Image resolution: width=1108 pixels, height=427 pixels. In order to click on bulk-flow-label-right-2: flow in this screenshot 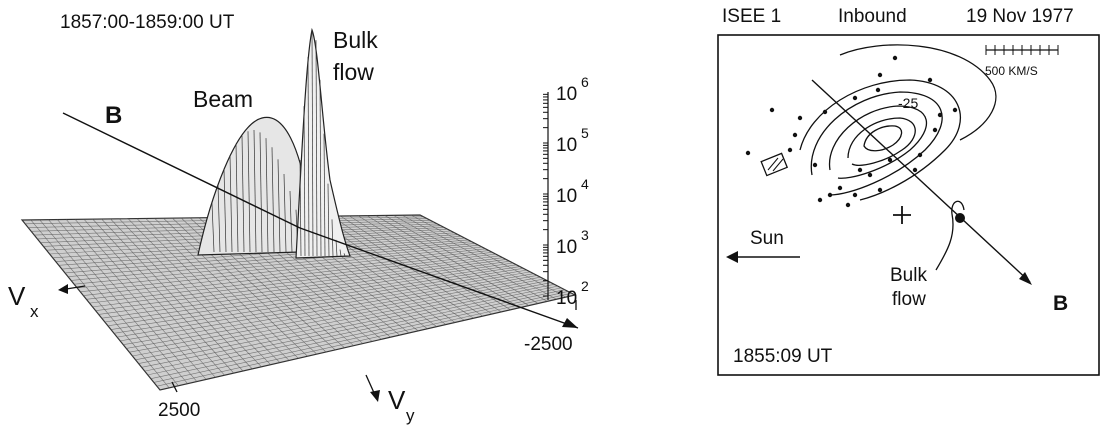, I will do `click(909, 299)`.